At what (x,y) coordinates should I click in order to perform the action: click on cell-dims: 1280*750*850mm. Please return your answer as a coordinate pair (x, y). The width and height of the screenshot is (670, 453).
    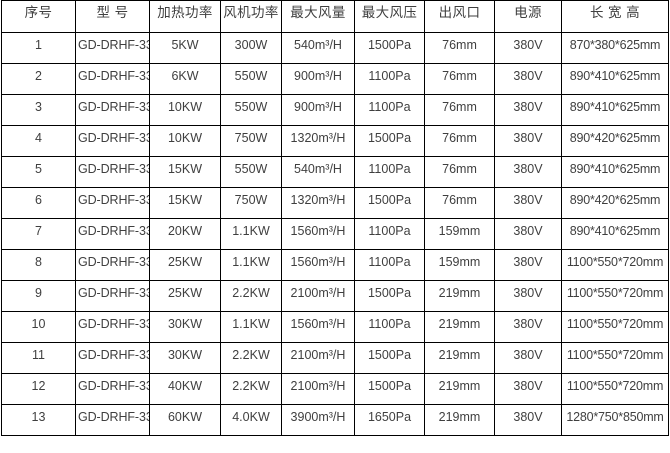
    Looking at the image, I should click on (615, 420).